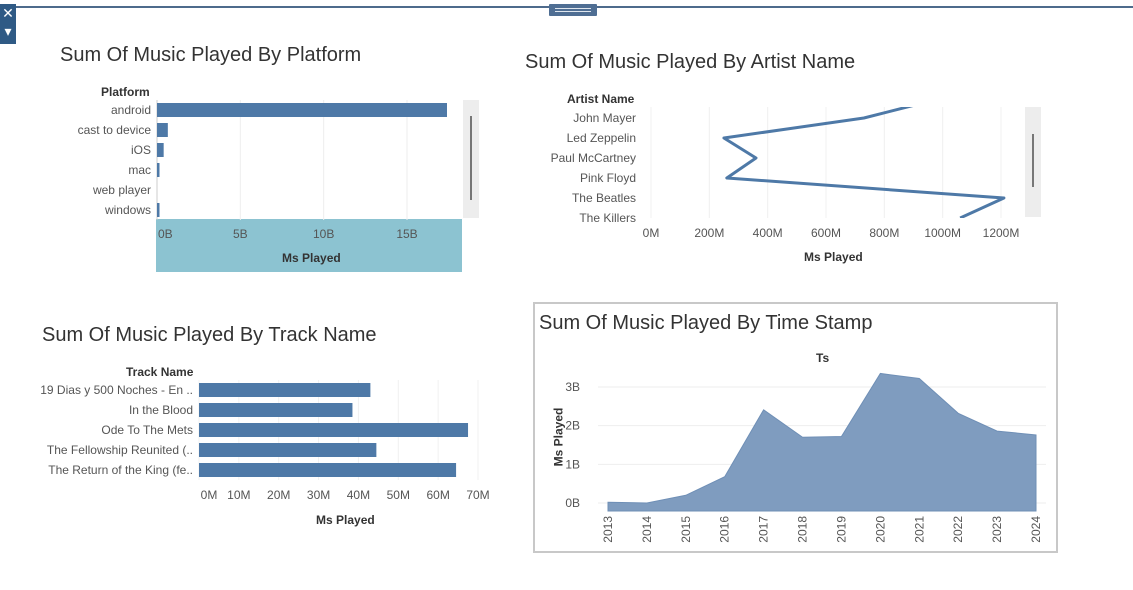 The width and height of the screenshot is (1133, 590). Describe the element at coordinates (165, 234) in the screenshot. I see `platform-x-tick-label: 0B` at that location.